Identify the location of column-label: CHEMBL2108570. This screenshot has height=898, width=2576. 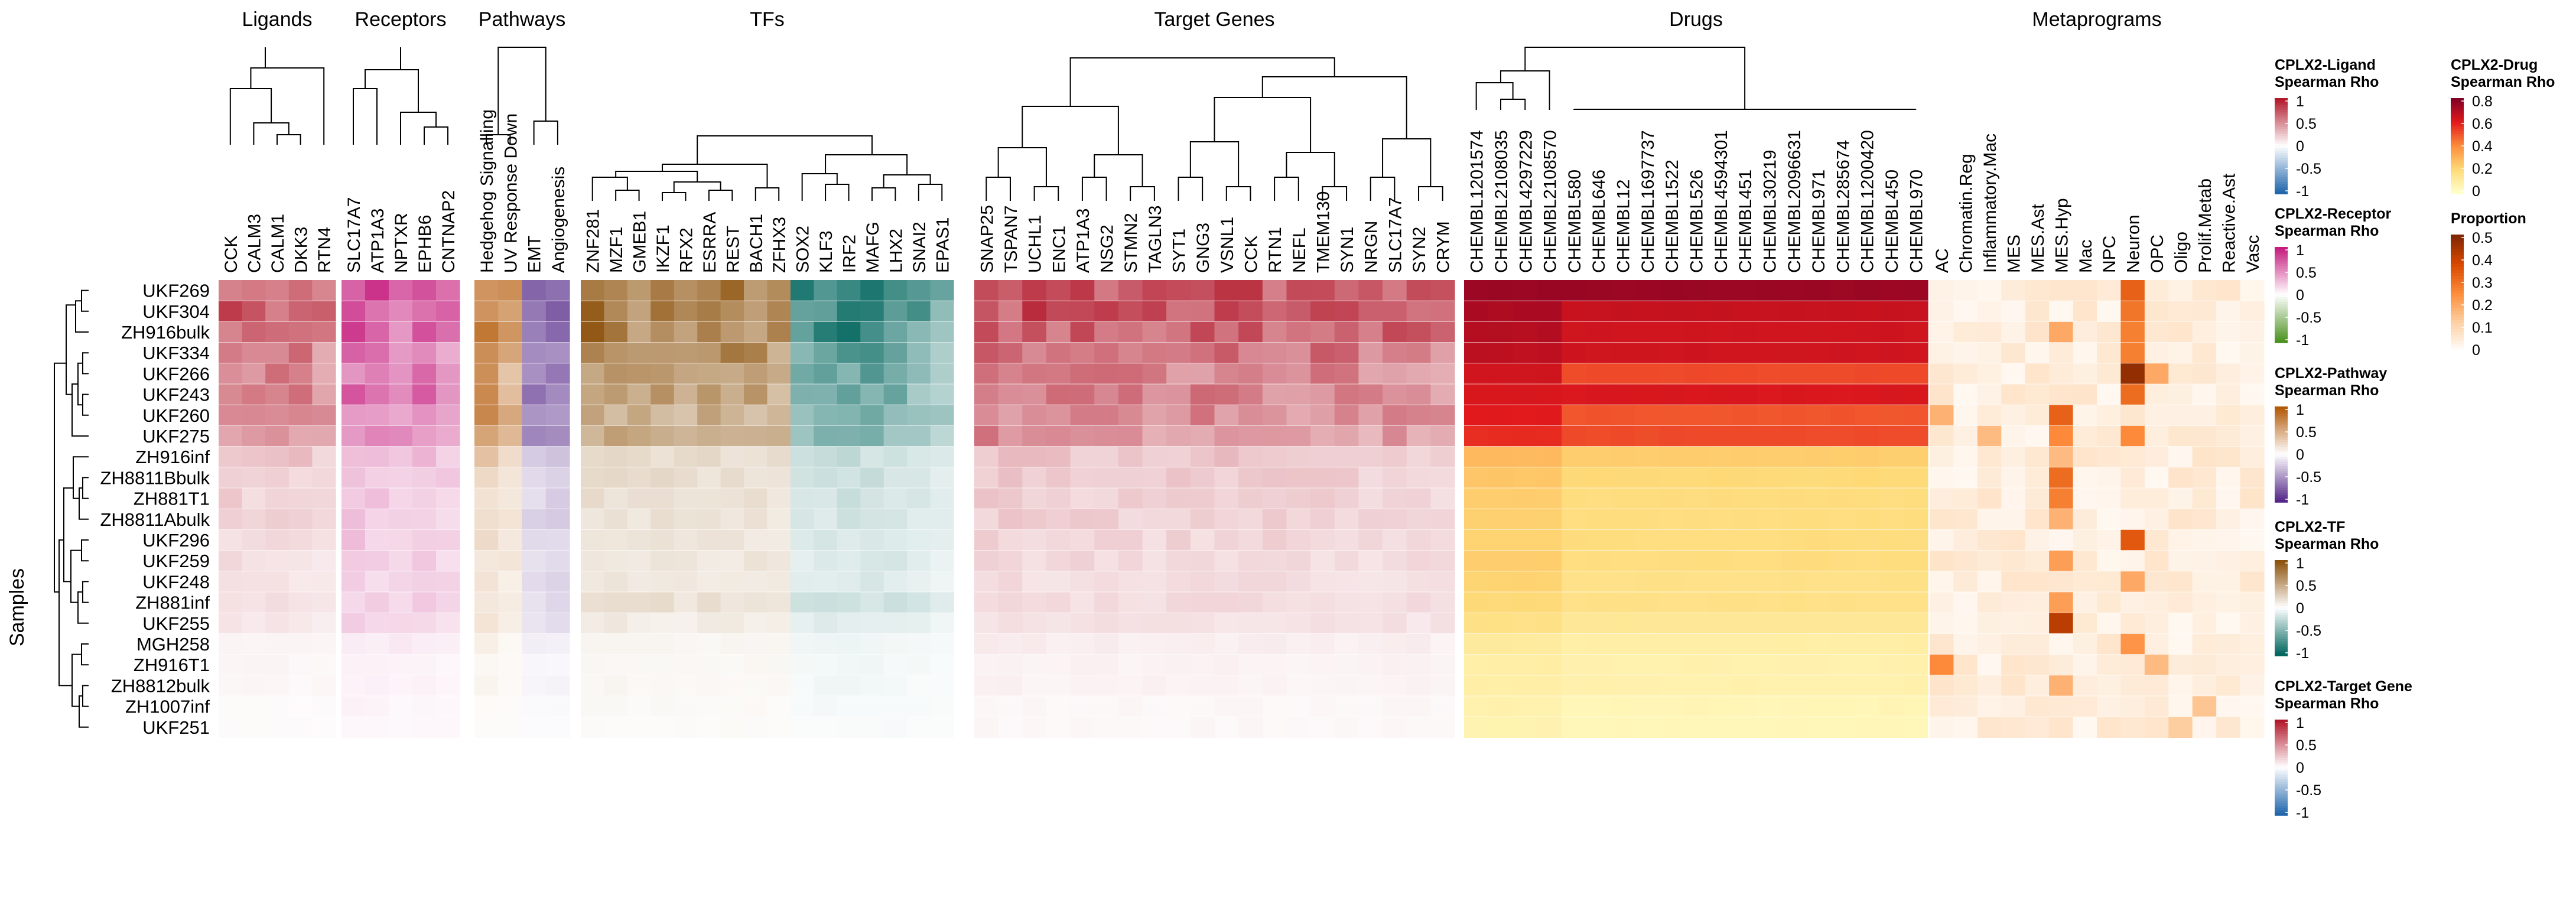
(1550, 201).